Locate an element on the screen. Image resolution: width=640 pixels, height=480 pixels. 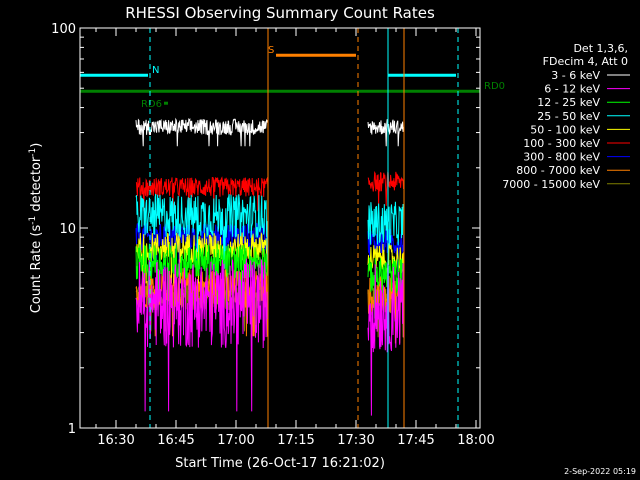
legend-label: 800 - 7000 keV is located at coordinates (558, 170).